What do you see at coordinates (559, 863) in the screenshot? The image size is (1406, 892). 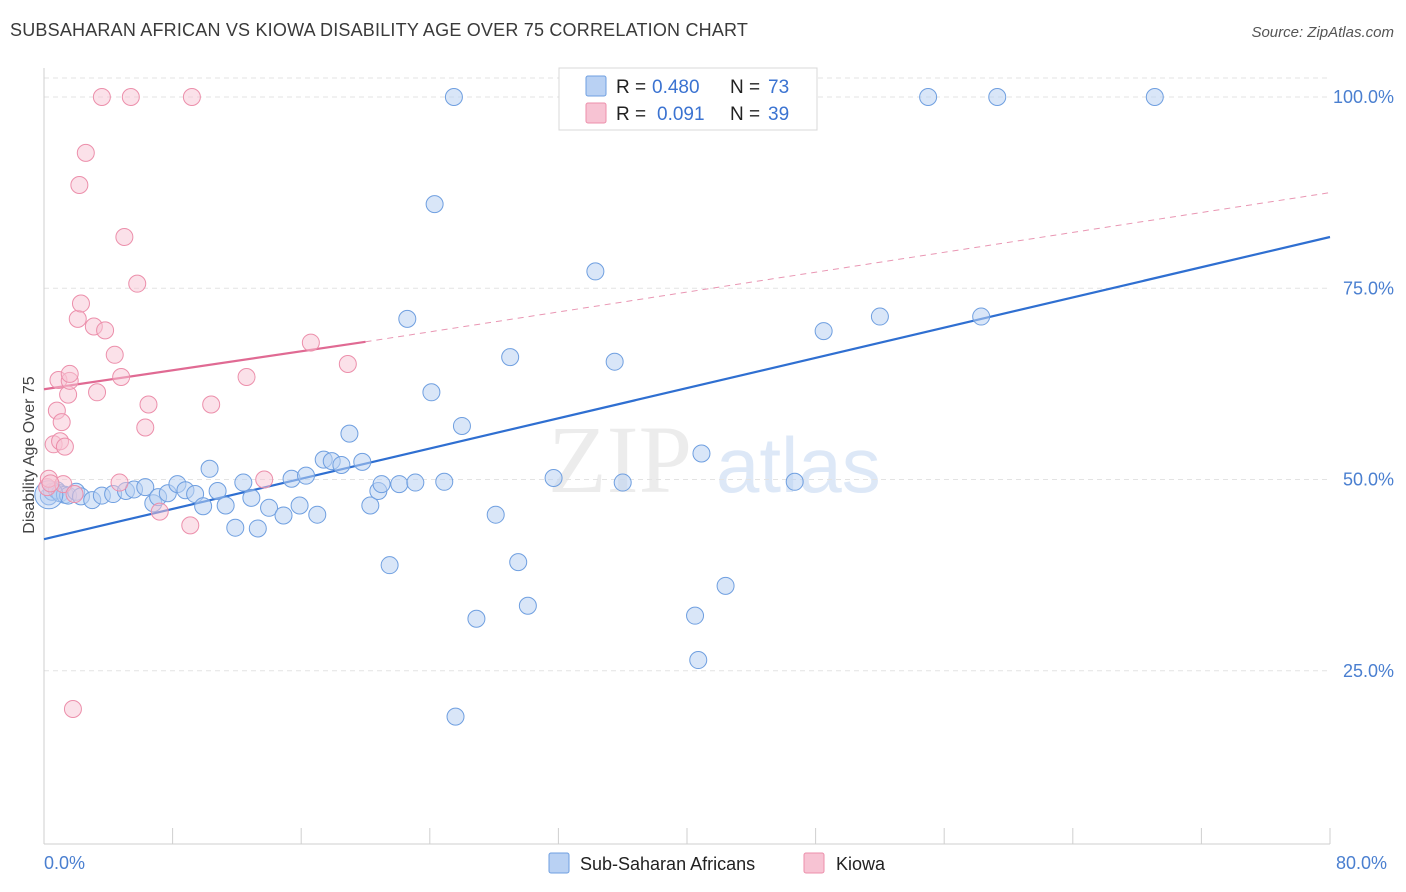 I see `bottom-legend-swatch-blue` at bounding box center [559, 863].